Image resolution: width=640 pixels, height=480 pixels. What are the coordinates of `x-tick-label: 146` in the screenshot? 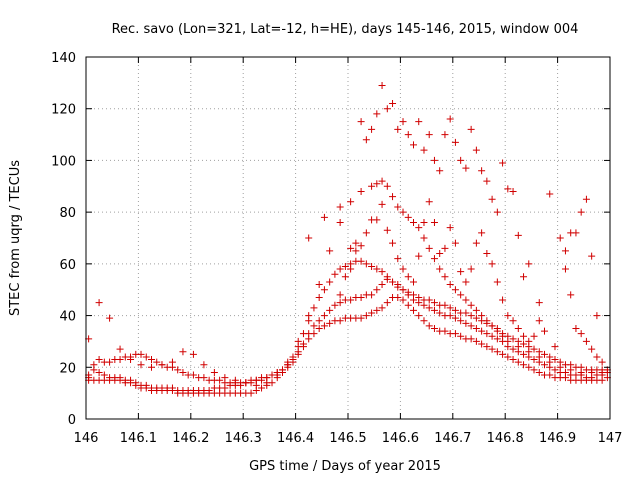 It's located at (86, 438).